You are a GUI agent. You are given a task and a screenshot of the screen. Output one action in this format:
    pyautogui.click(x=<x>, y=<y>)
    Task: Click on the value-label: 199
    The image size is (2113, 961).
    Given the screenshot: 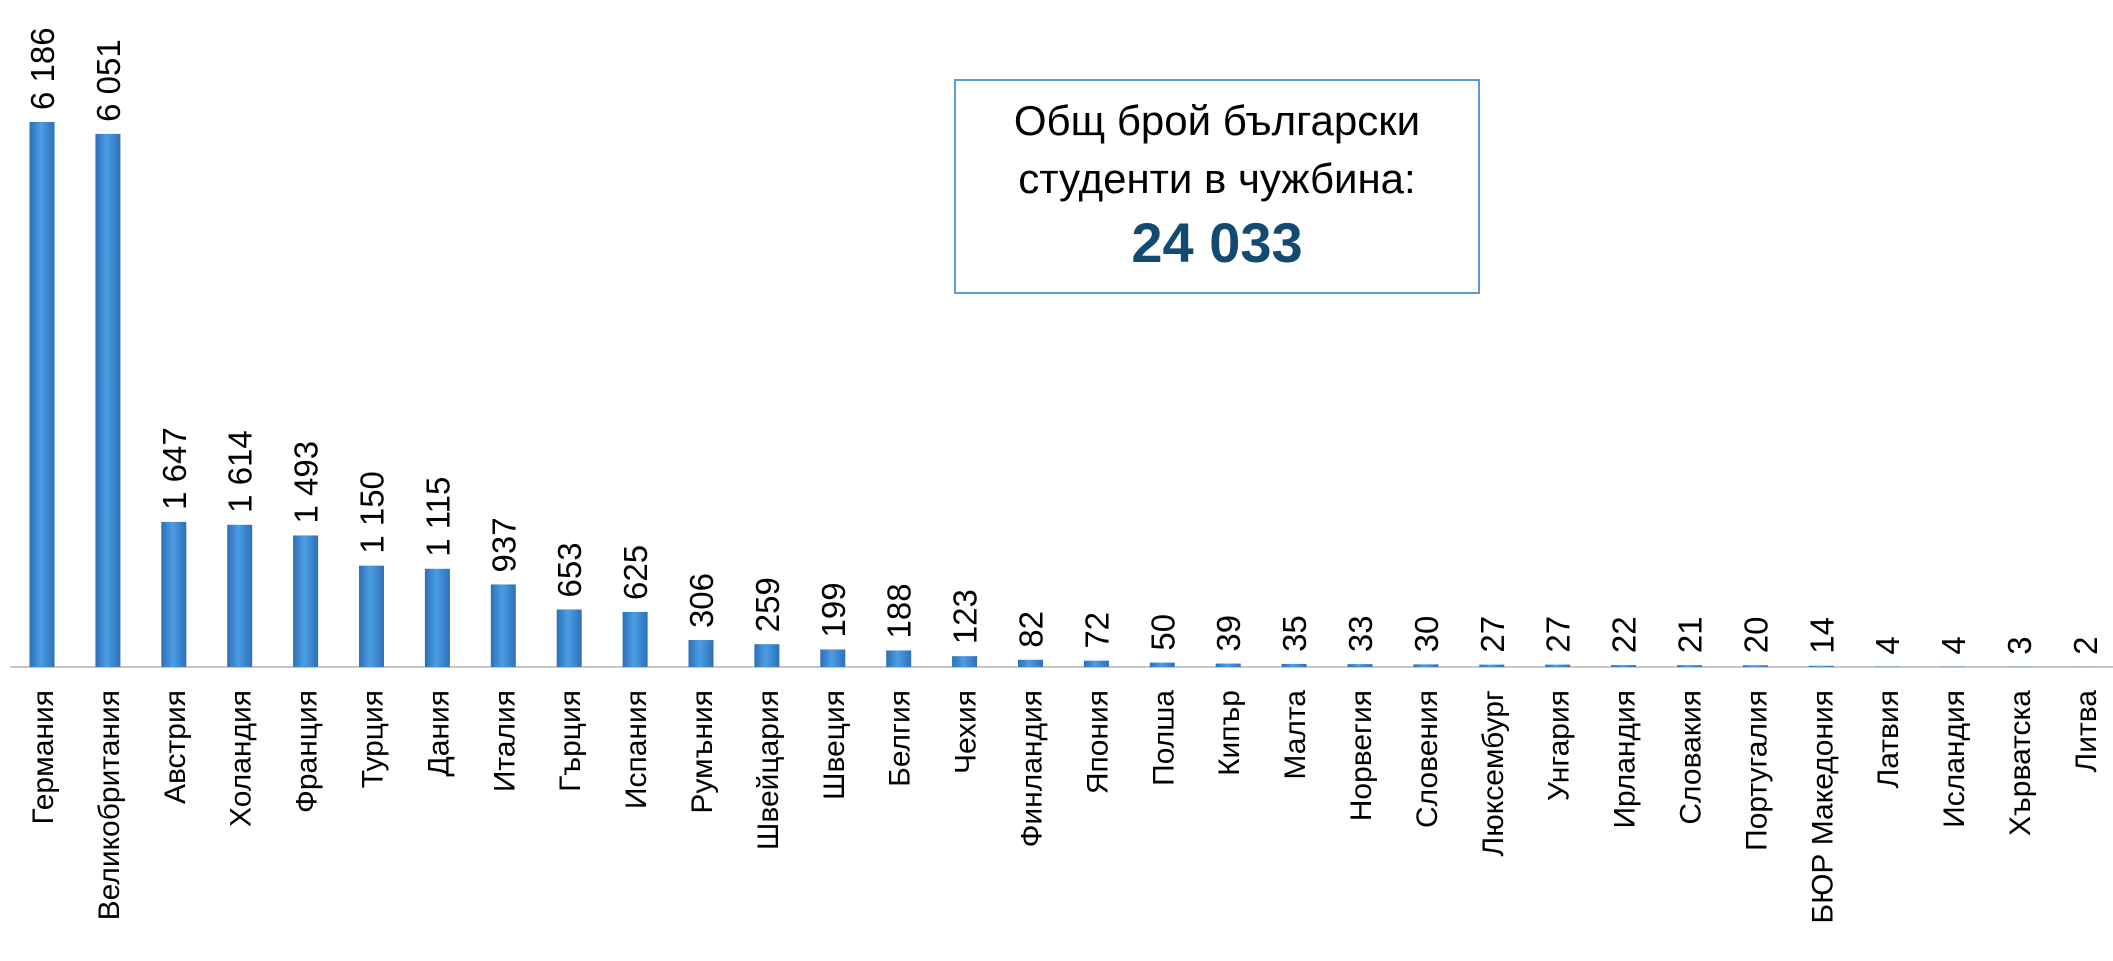 What is the action you would take?
    pyautogui.click(x=833, y=609)
    